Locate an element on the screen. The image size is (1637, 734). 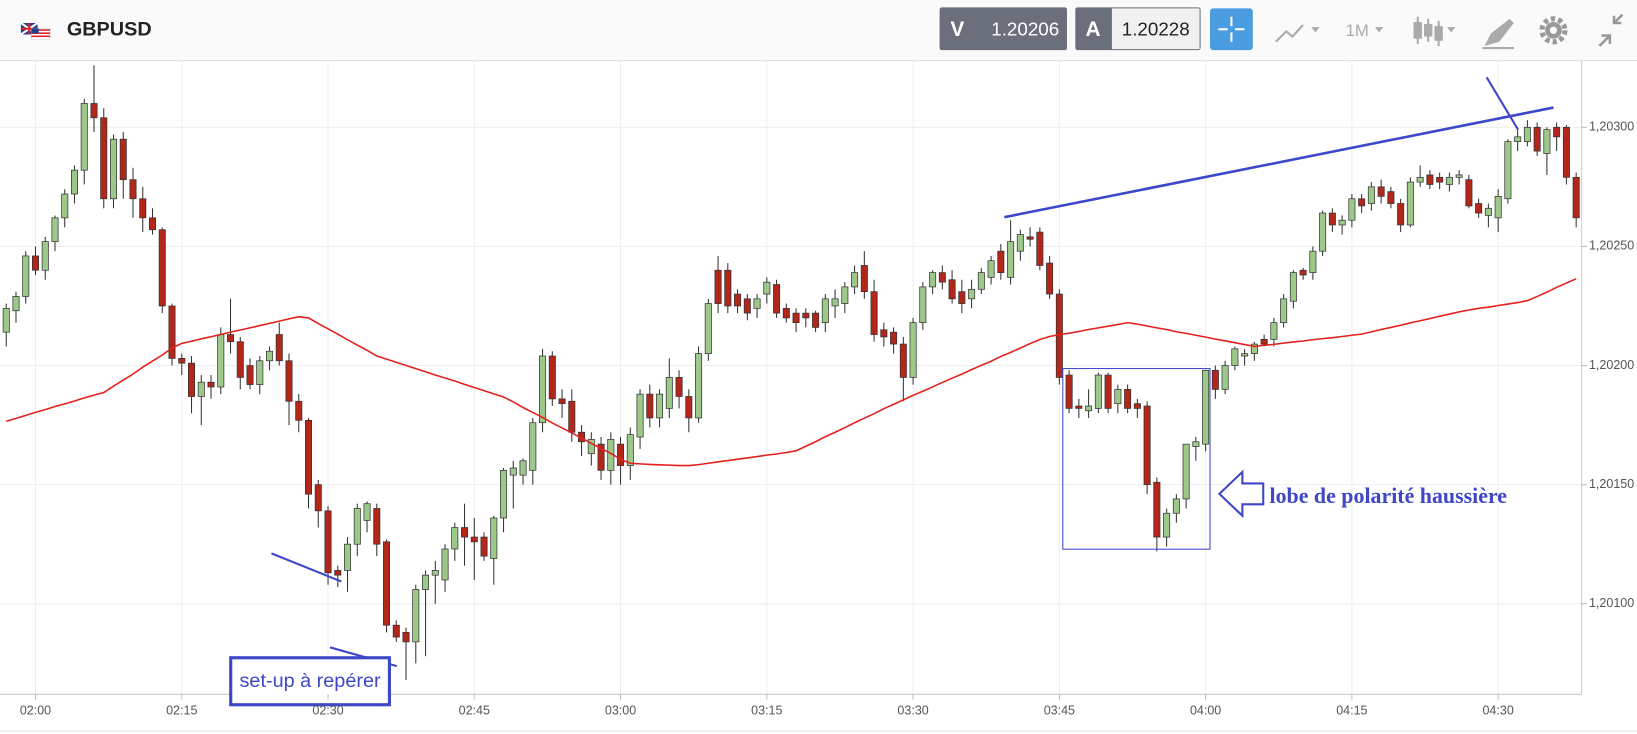
ask-price: 1.20228 is located at coordinates (1156, 28).